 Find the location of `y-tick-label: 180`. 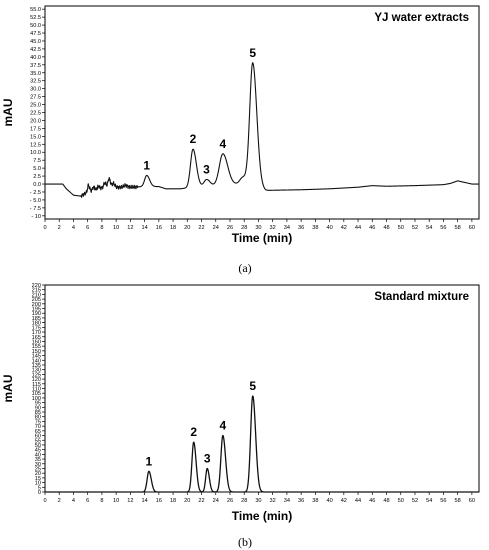

y-tick-label: 180 is located at coordinates (36, 324).